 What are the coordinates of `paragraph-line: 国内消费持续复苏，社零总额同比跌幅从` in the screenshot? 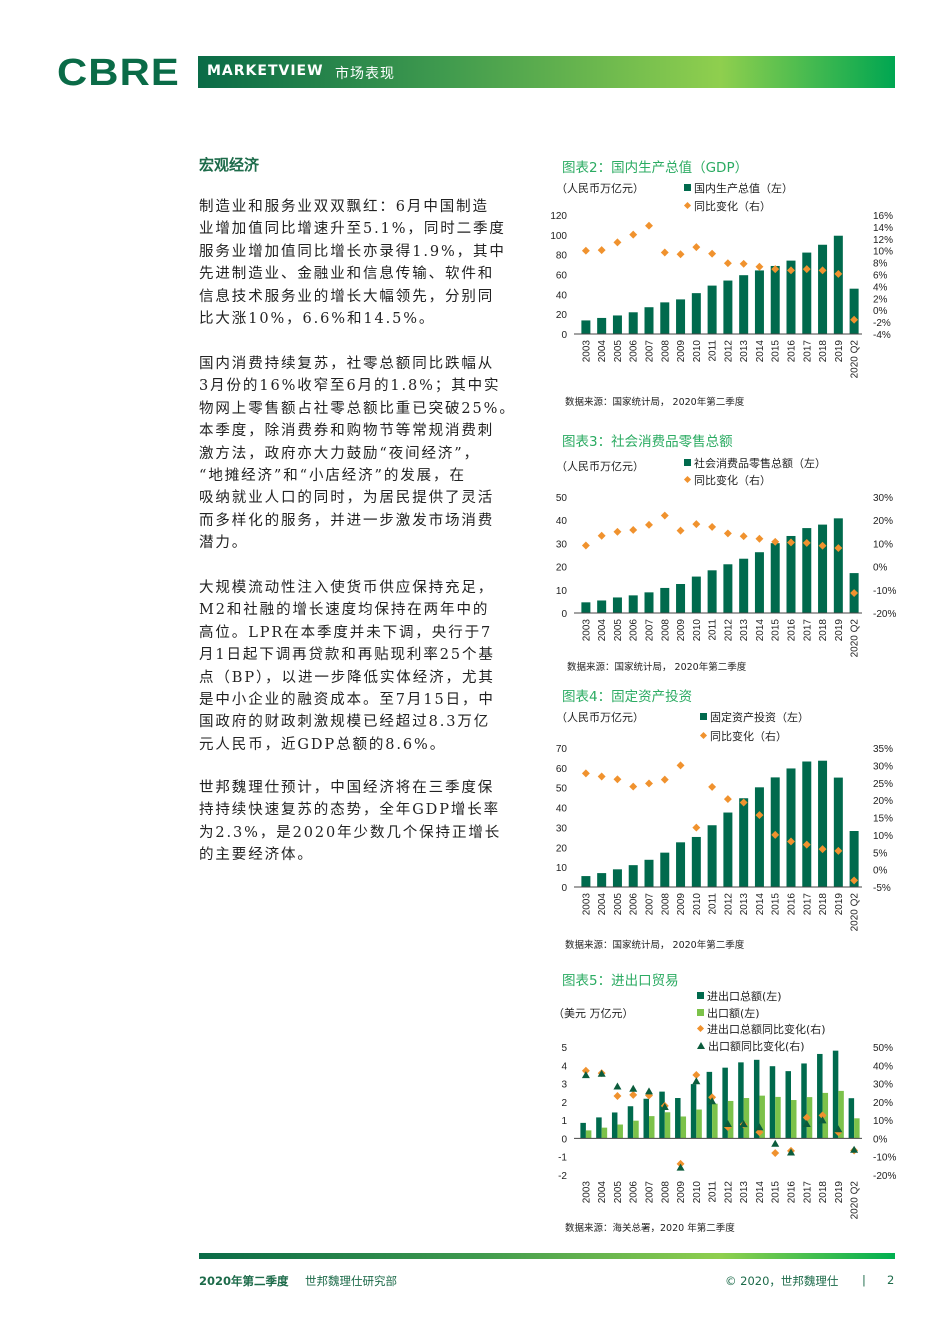 It's located at (347, 364).